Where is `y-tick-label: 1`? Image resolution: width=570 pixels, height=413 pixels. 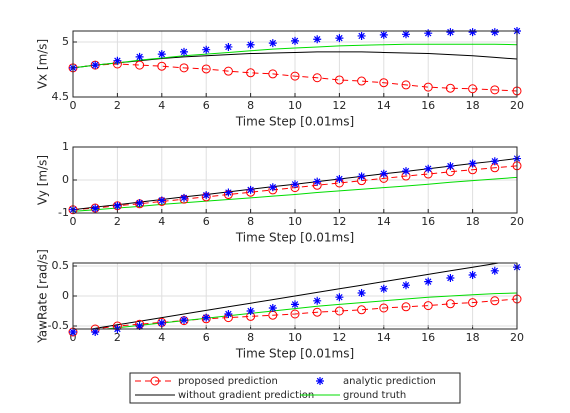
y-tick-label: 1 is located at coordinates (65, 146).